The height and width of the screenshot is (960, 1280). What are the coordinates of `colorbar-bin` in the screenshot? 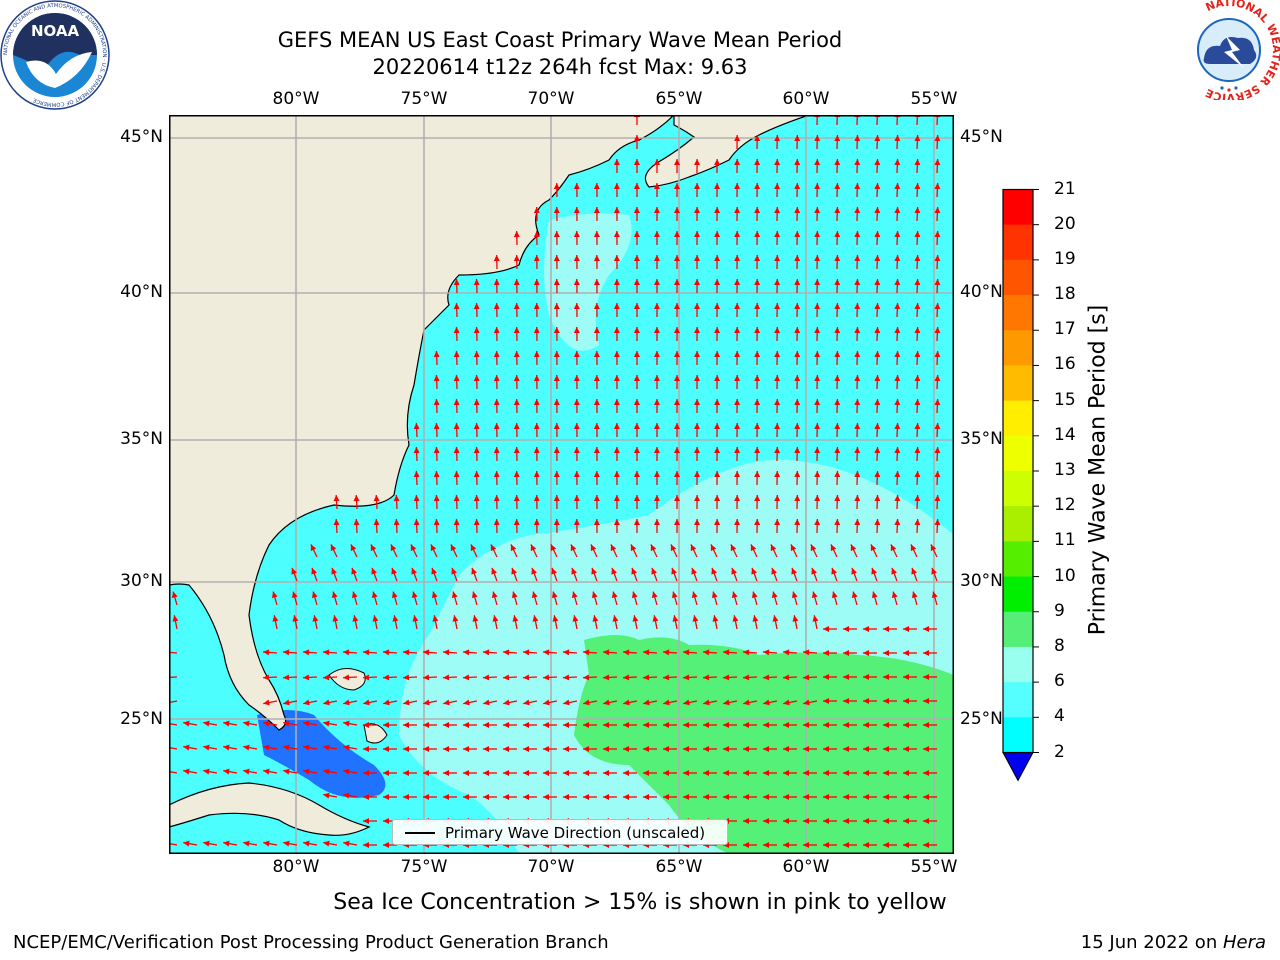 It's located at (1018, 629).